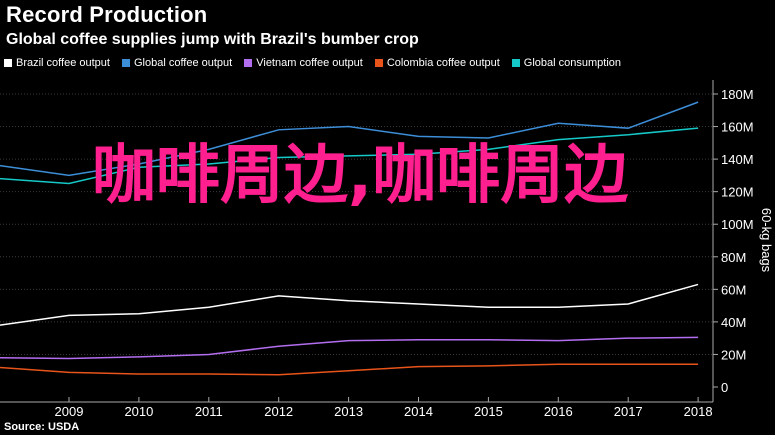 This screenshot has width=775, height=435. What do you see at coordinates (183, 63) in the screenshot?
I see `legend-label: Global coffee output` at bounding box center [183, 63].